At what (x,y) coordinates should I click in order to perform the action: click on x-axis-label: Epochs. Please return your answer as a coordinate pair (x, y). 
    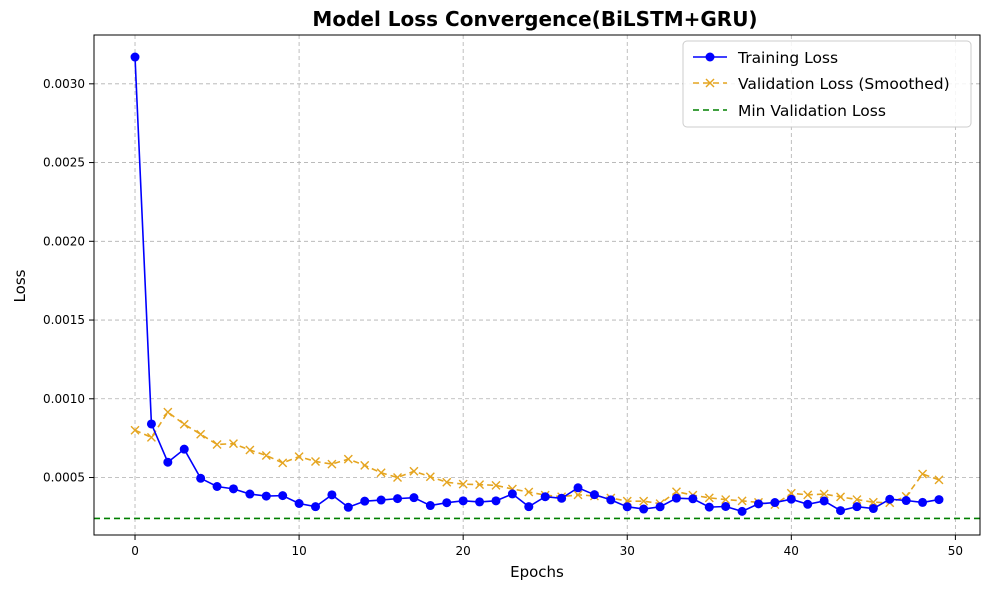
    Looking at the image, I should click on (537, 572).